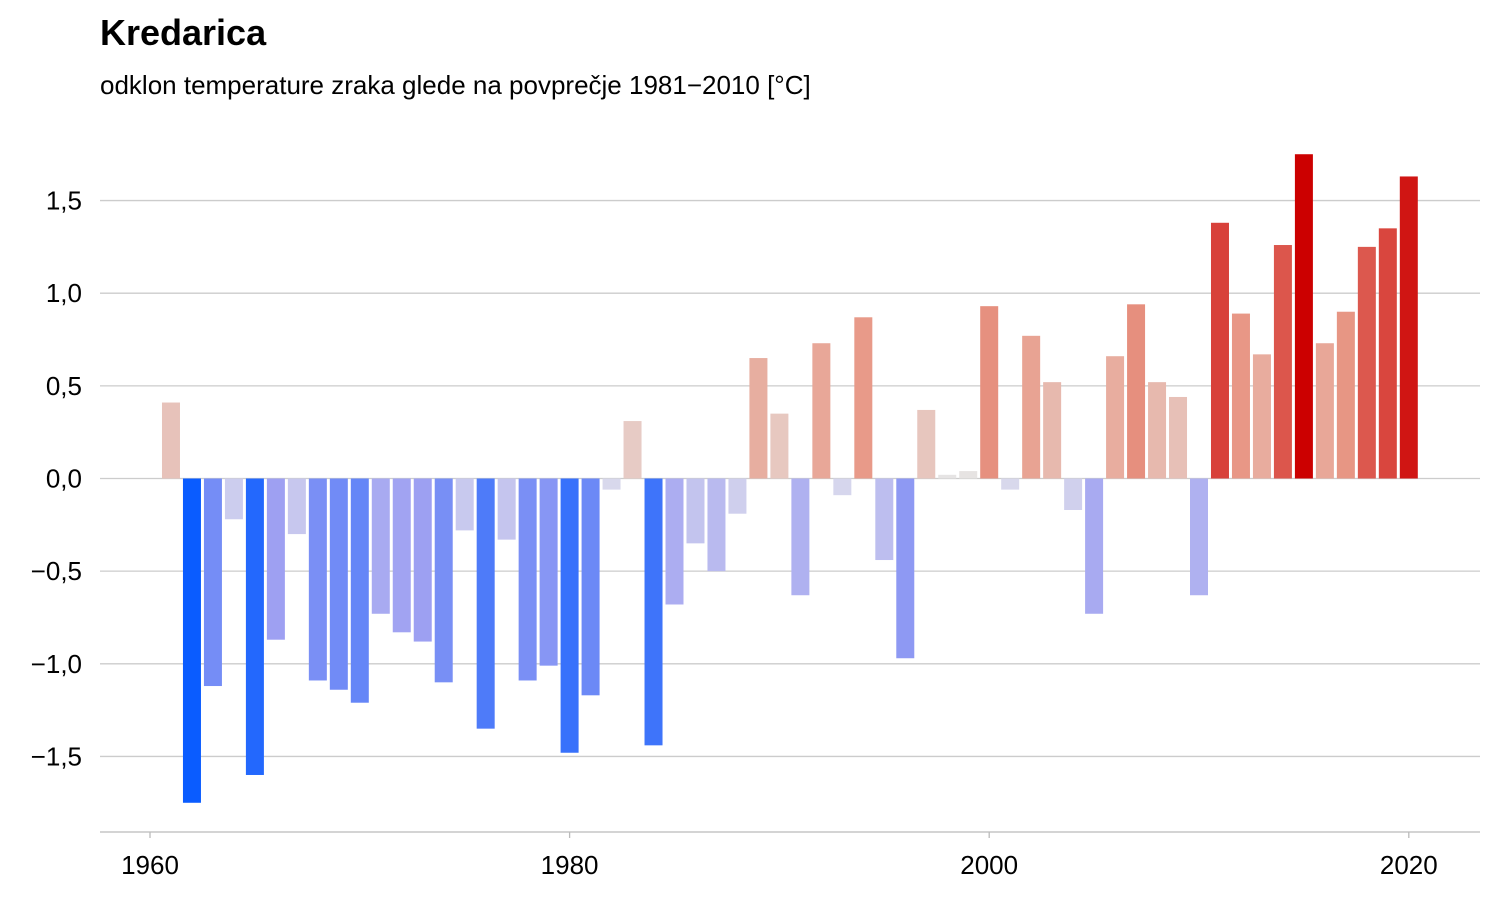 This screenshot has width=1500, height=900. What do you see at coordinates (800, 537) in the screenshot?
I see `bar-1991` at bounding box center [800, 537].